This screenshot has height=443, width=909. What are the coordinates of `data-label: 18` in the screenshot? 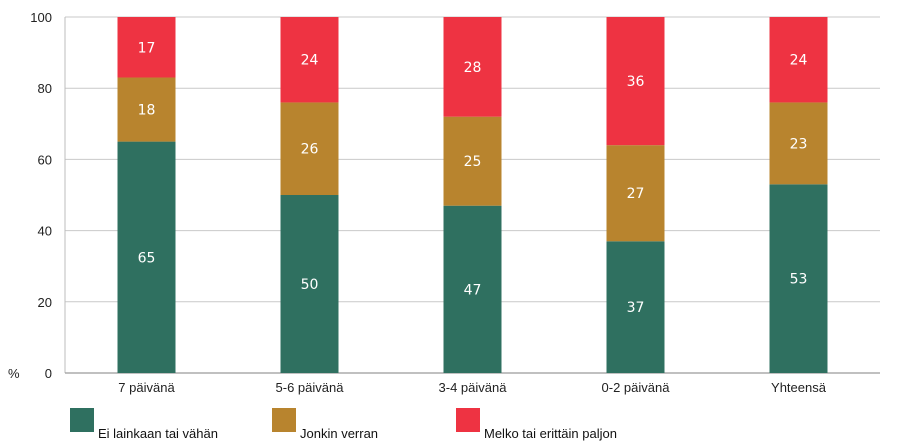 It's located at (147, 111).